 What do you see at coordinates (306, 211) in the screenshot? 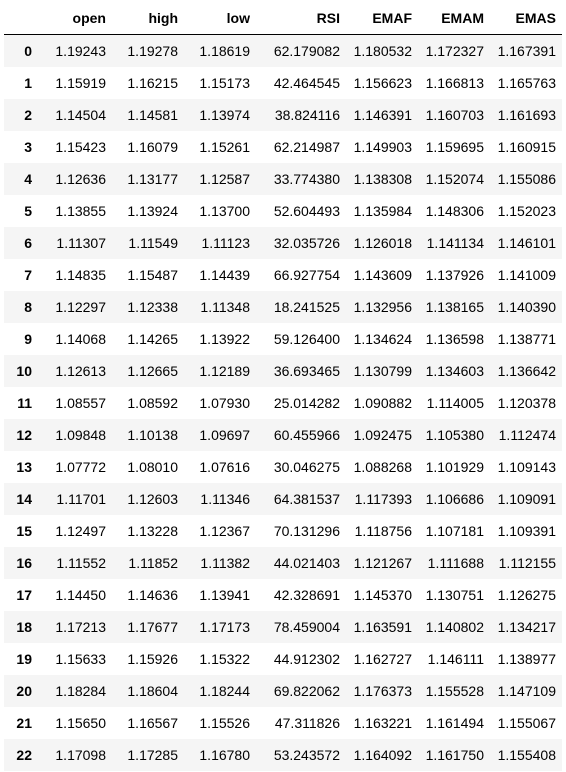
I see `cell-rsi: 52.604493` at bounding box center [306, 211].